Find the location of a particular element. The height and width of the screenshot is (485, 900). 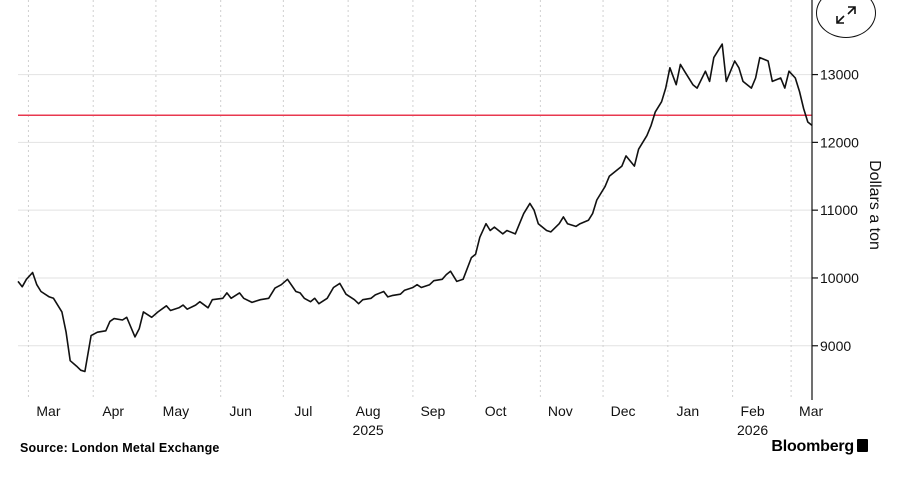

brand-name: Bloomberg is located at coordinates (812, 446).